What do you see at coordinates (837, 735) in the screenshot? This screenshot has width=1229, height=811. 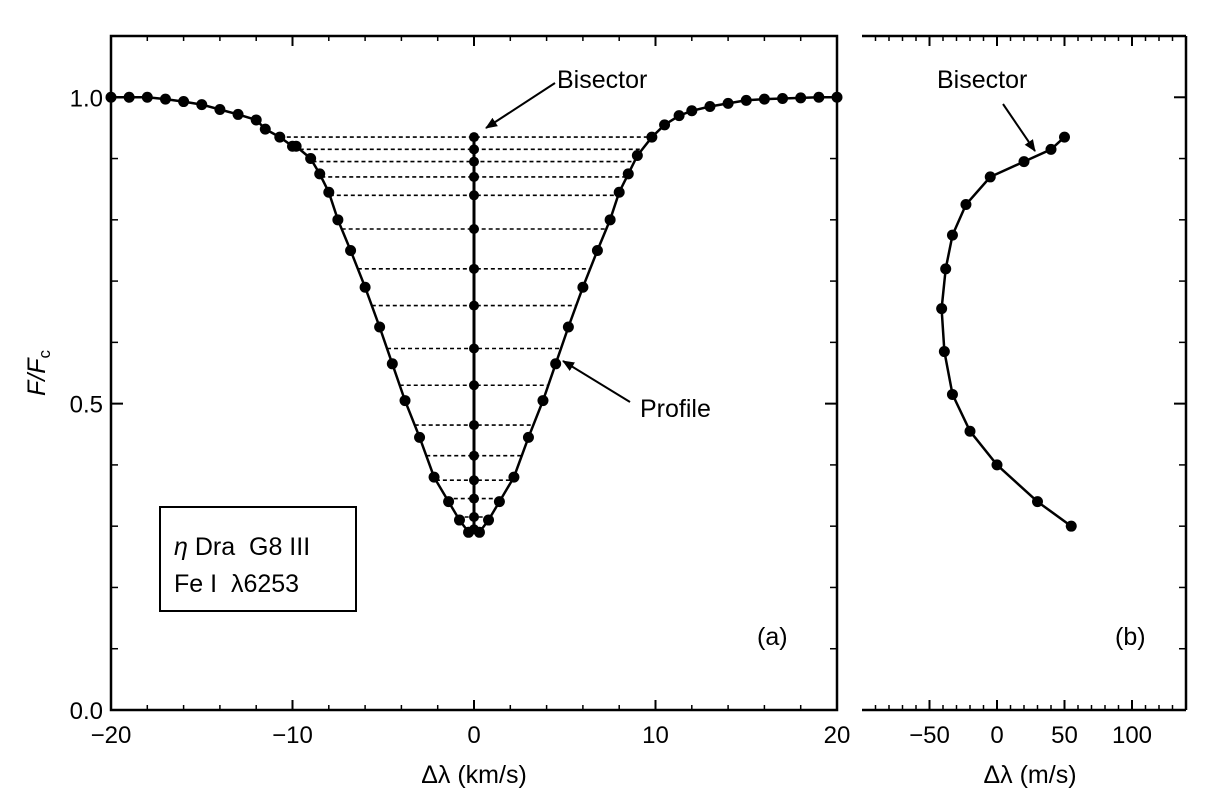 I see `a-xtick-label: 20` at bounding box center [837, 735].